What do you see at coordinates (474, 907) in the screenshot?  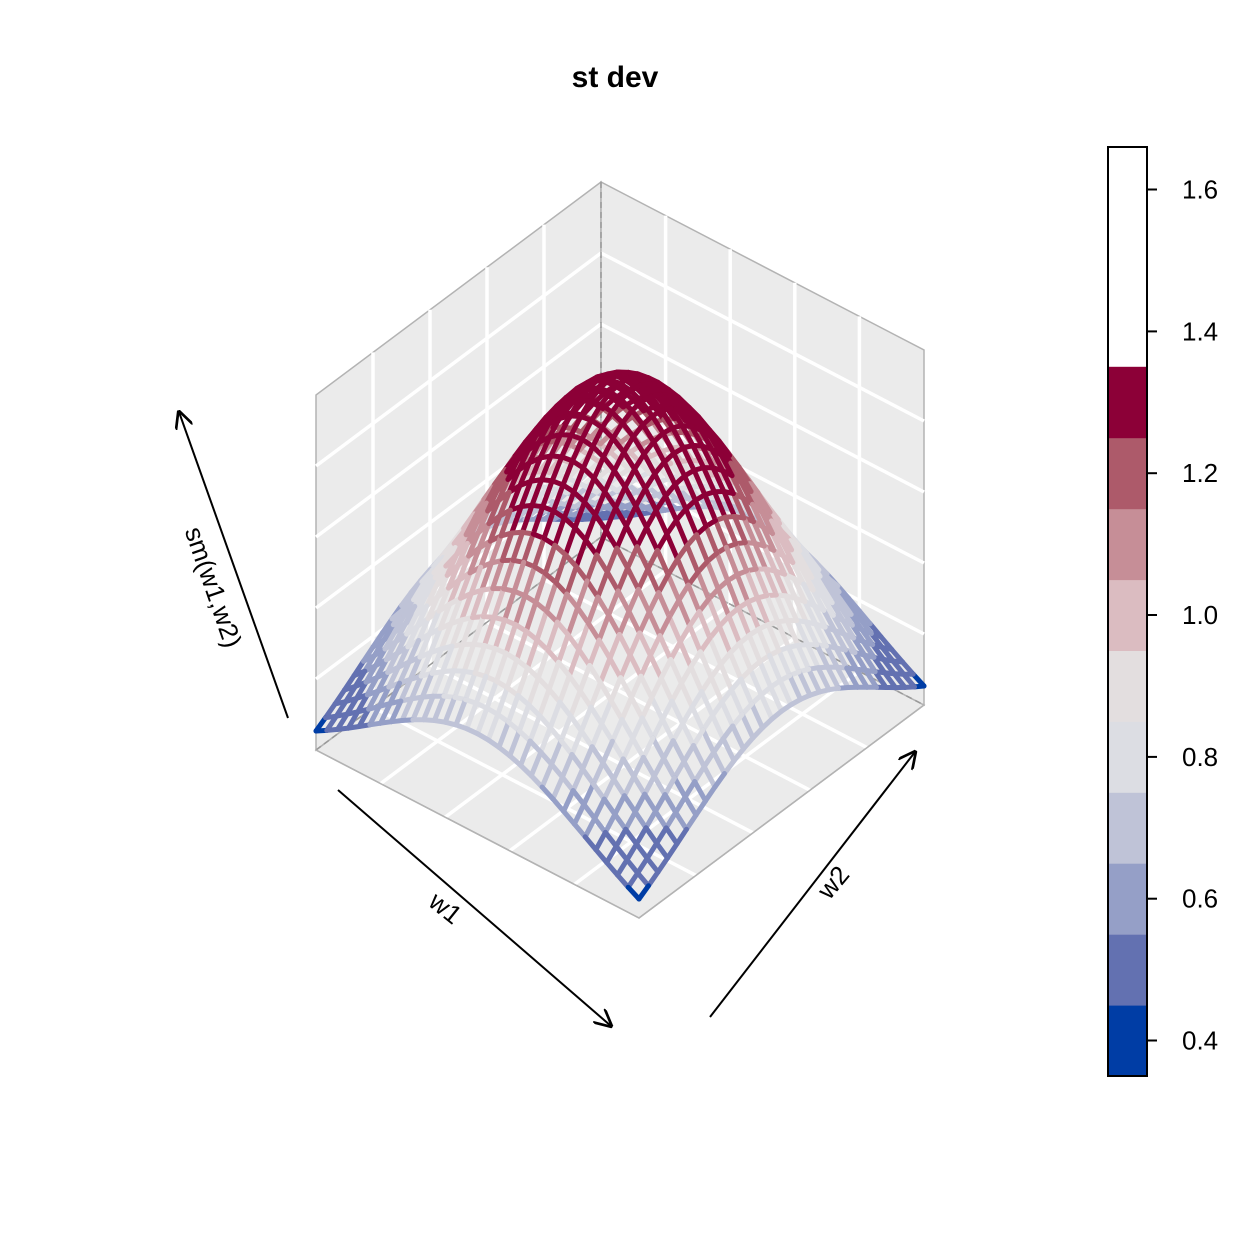 I see `x-axis-arrow` at bounding box center [474, 907].